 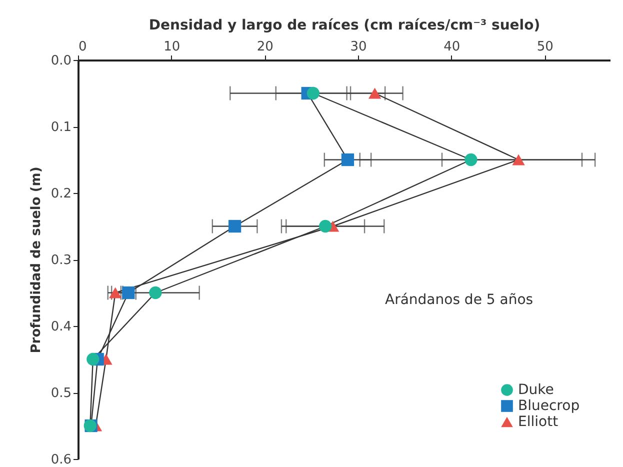 What do you see at coordinates (61, 127) in the screenshot?
I see `y-tick-label: 0.1` at bounding box center [61, 127].